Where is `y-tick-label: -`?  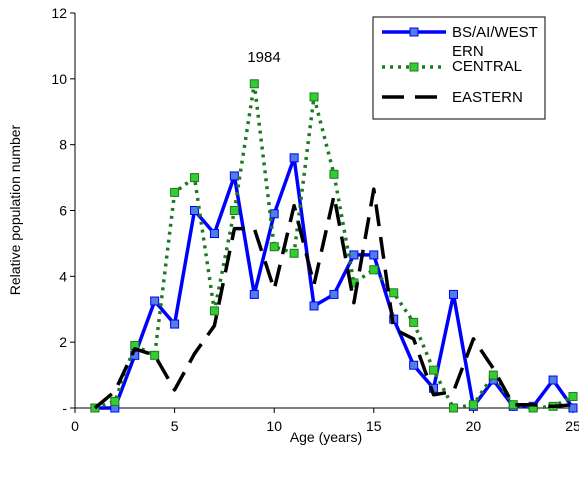
y-tick-label: - is located at coordinates (64, 408).